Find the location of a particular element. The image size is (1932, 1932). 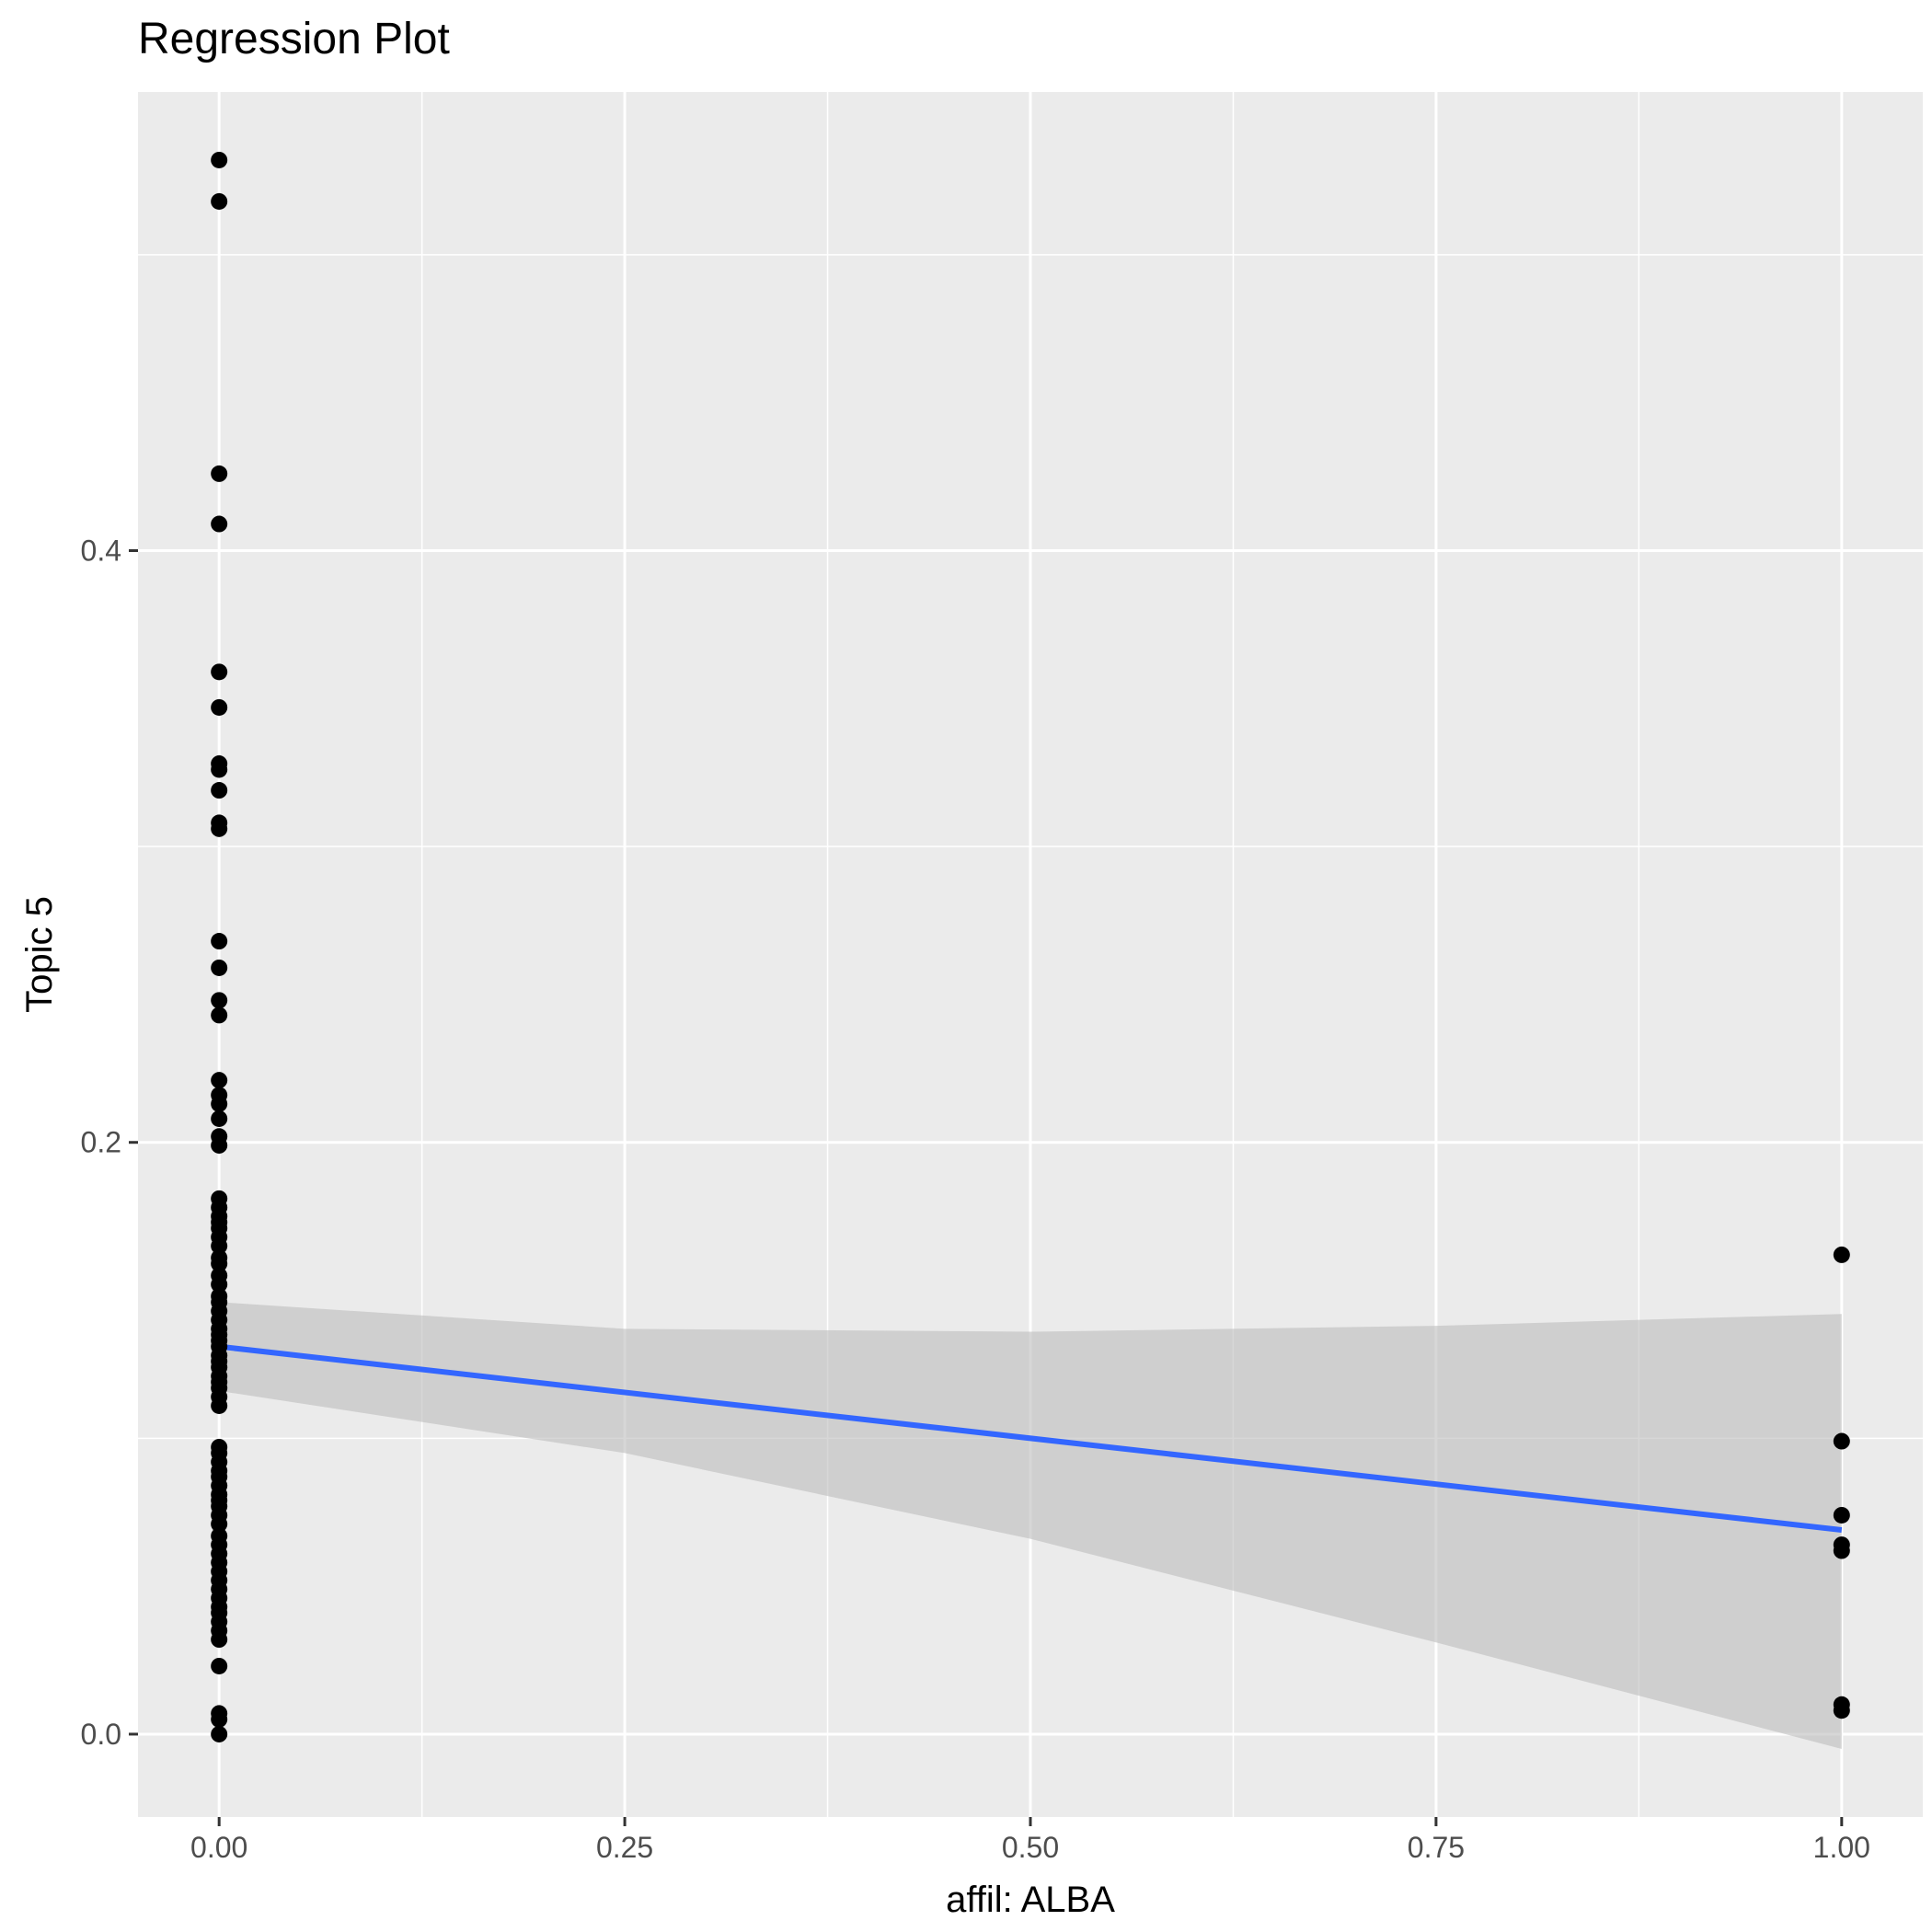

x-tick-label: 0.75 is located at coordinates (1436, 1847).